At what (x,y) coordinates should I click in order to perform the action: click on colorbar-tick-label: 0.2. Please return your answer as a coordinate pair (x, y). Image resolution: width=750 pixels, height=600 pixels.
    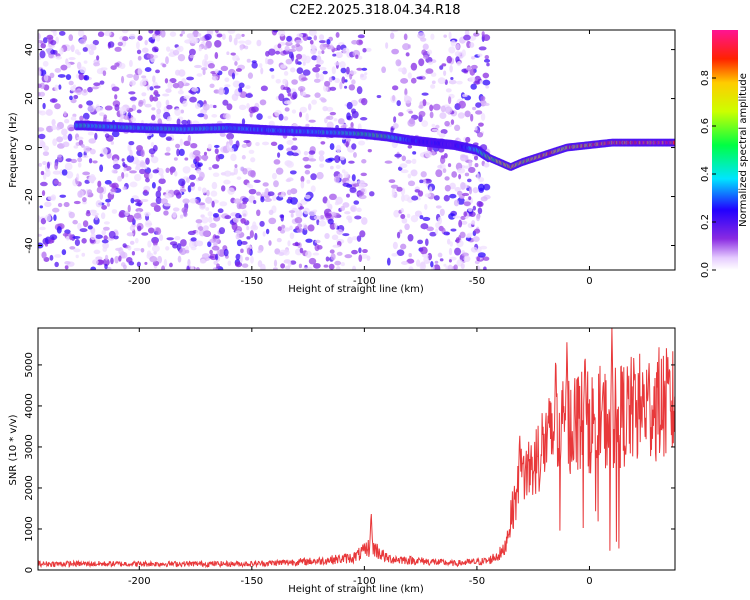
    Looking at the image, I should click on (705, 222).